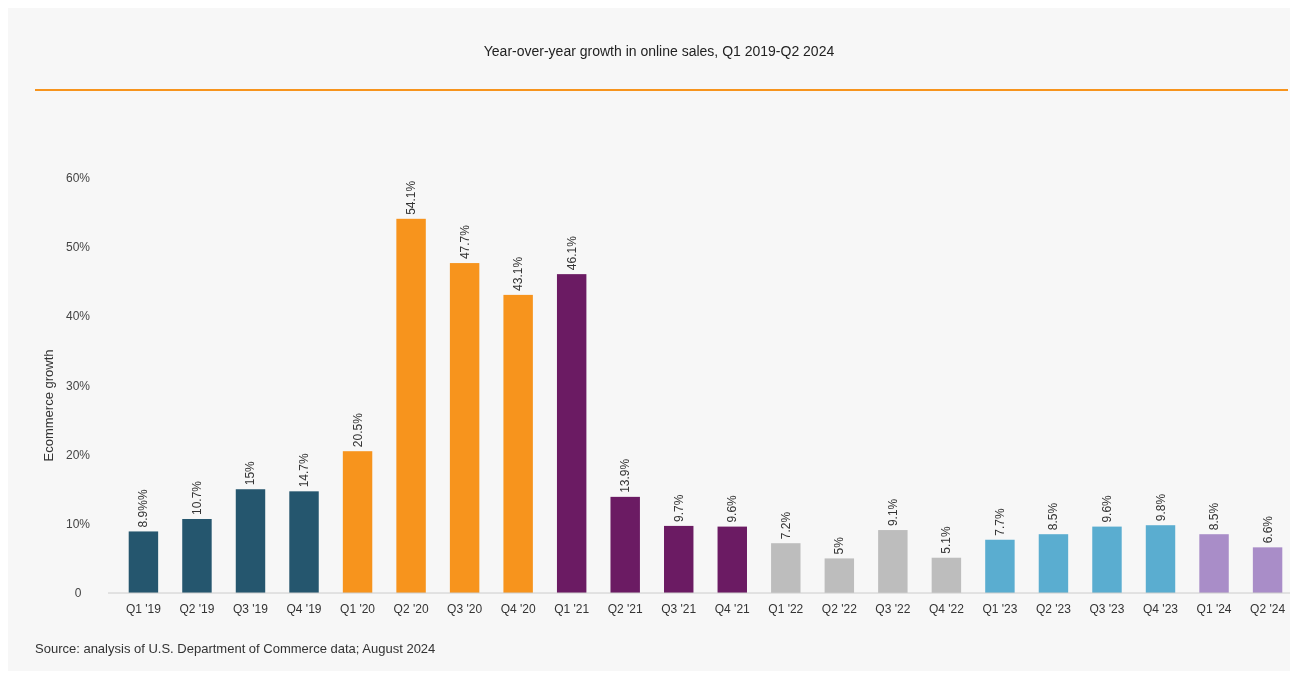 This screenshot has height=679, width=1298. What do you see at coordinates (572, 609) in the screenshot?
I see `x-tick-label: Q1 '21` at bounding box center [572, 609].